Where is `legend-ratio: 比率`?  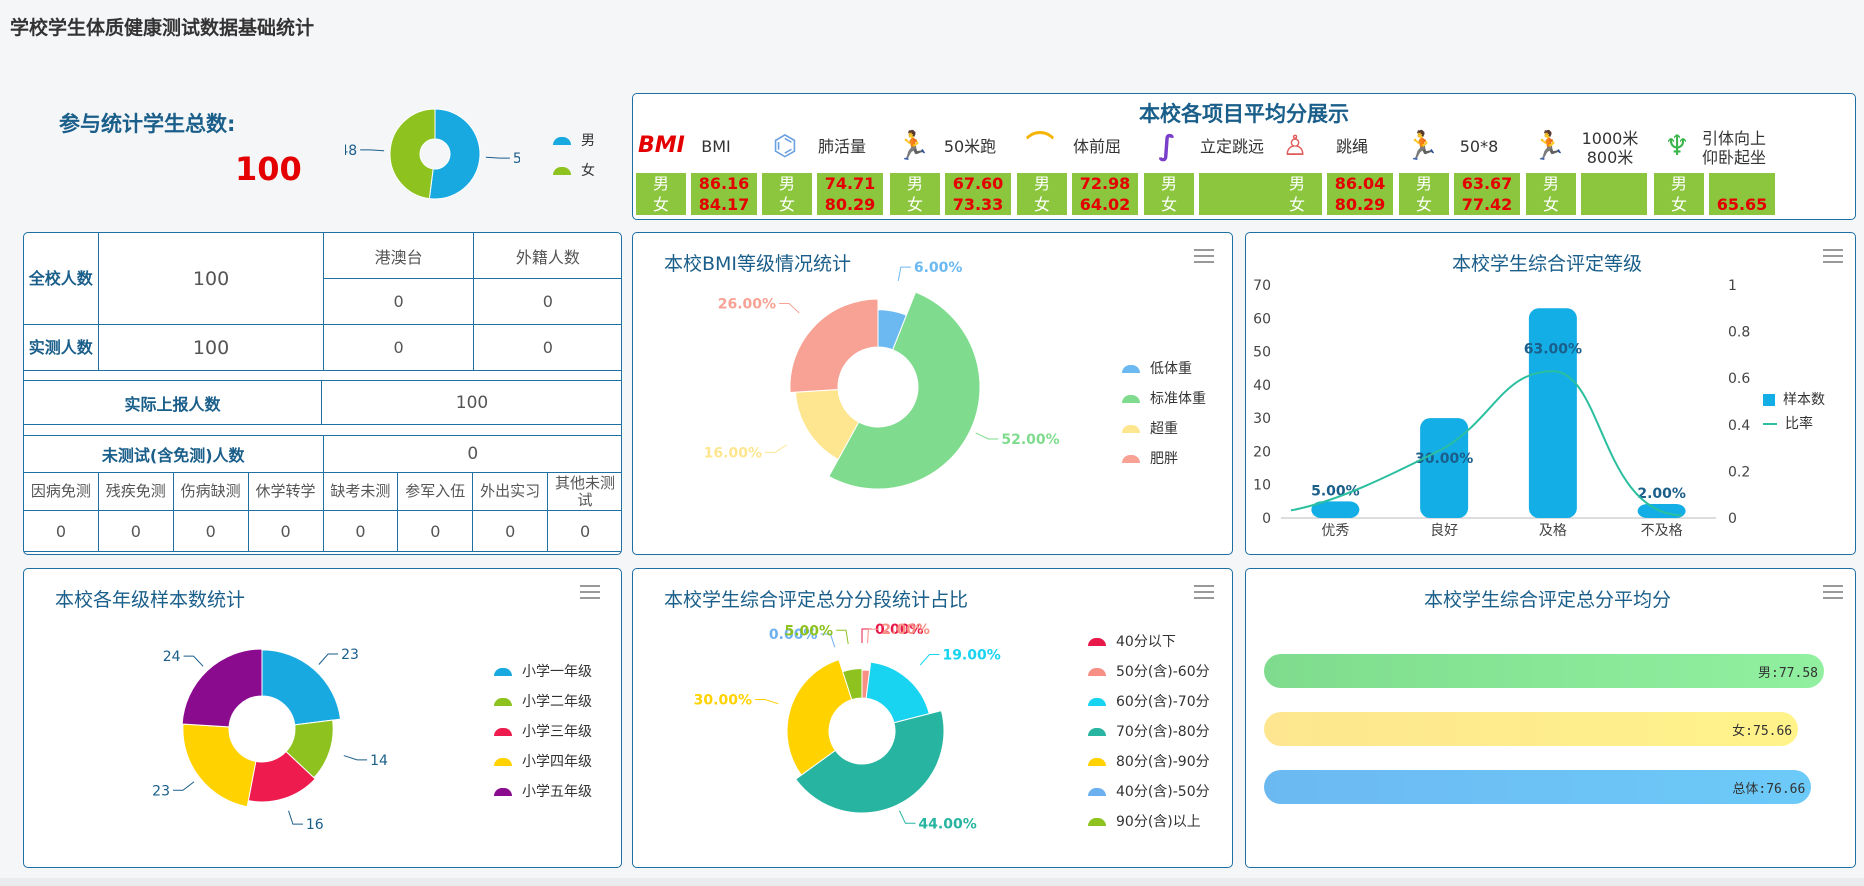
legend-ratio: 比率 is located at coordinates (1788, 423).